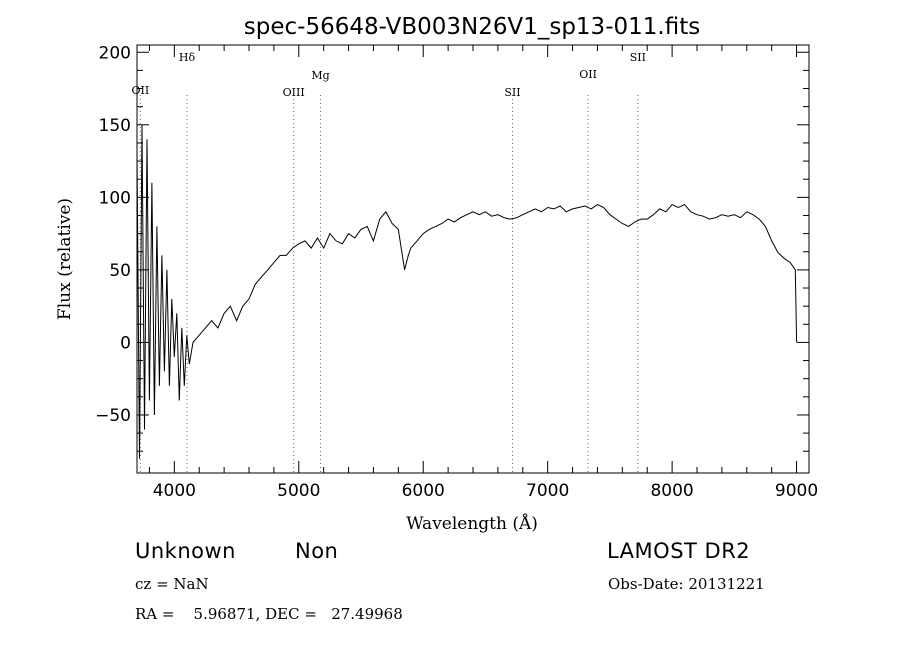 The width and height of the screenshot is (900, 654). I want to click on x-tick-label: 9000, so click(796, 491).